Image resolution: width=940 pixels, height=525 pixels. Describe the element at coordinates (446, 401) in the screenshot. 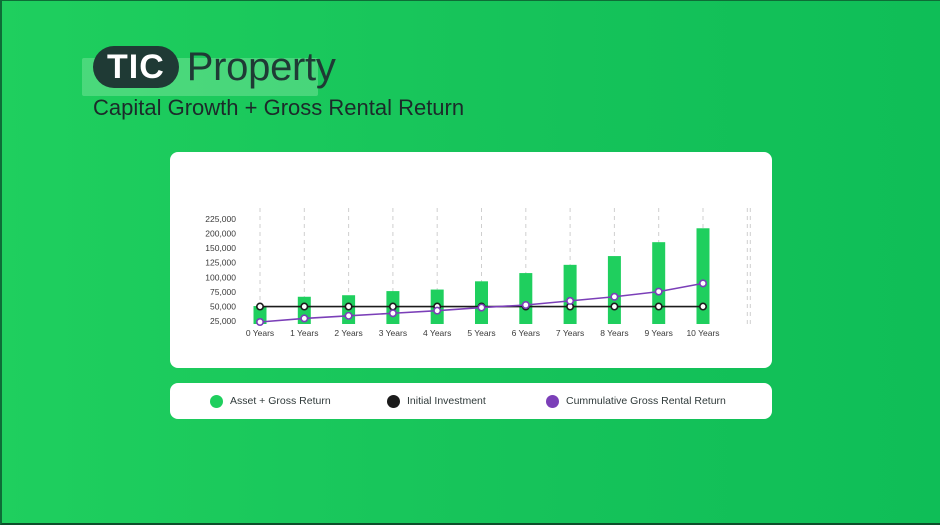

I see `legend-label-initial: Initial Investment` at that location.